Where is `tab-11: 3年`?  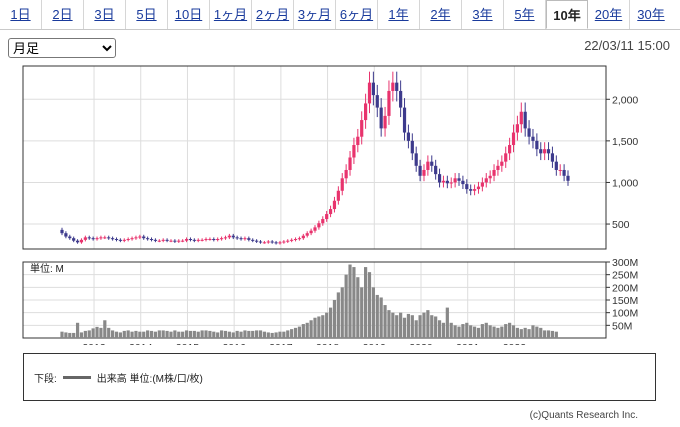
tab-11: 3年 is located at coordinates (483, 14).